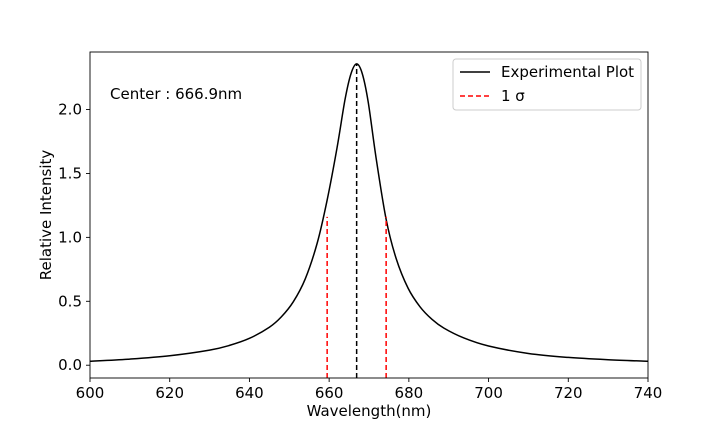  I want to click on x-tick-label: 640, so click(249, 393).